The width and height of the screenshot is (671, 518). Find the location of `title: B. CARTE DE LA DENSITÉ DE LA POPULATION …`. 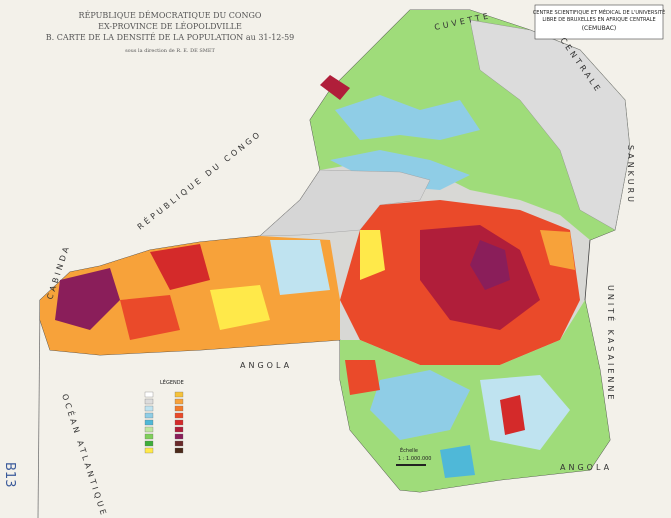

title: B. CARTE DE LA DENSITÉ DE LA POPULATION … is located at coordinates (170, 37).